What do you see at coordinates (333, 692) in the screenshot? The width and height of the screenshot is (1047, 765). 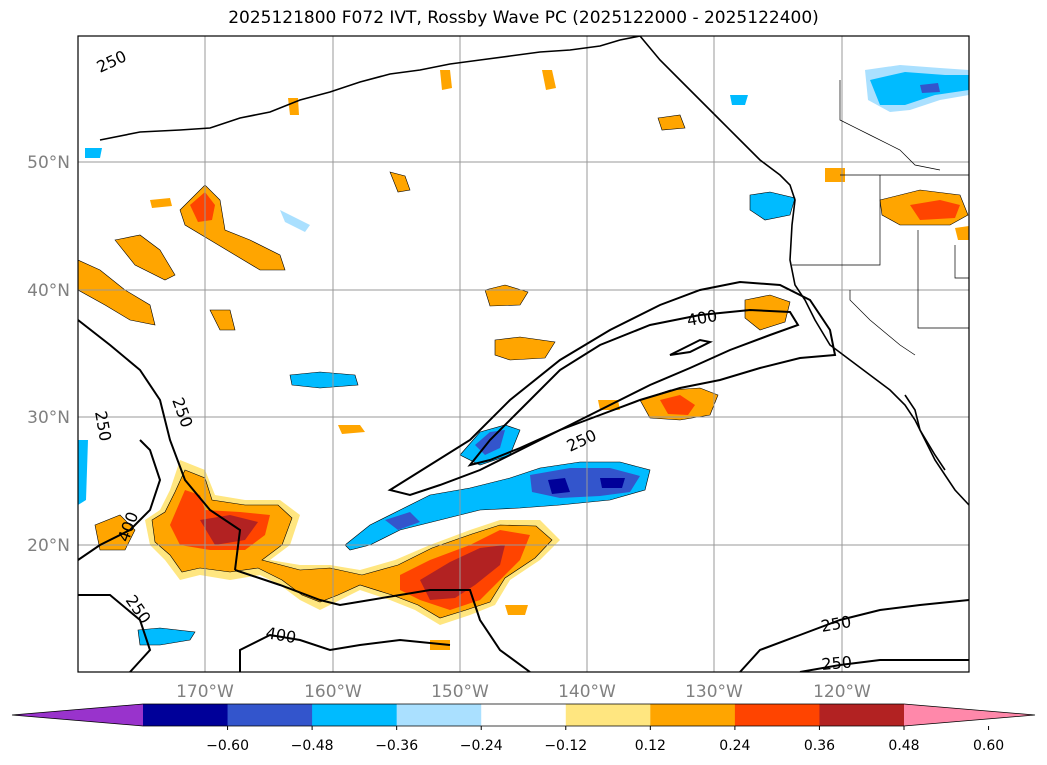 I see `lon-label: 160°W` at bounding box center [333, 692].